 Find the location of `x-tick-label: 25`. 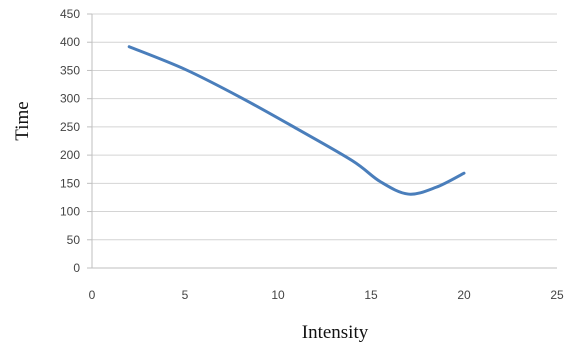

x-tick-label: 25 is located at coordinates (557, 295).